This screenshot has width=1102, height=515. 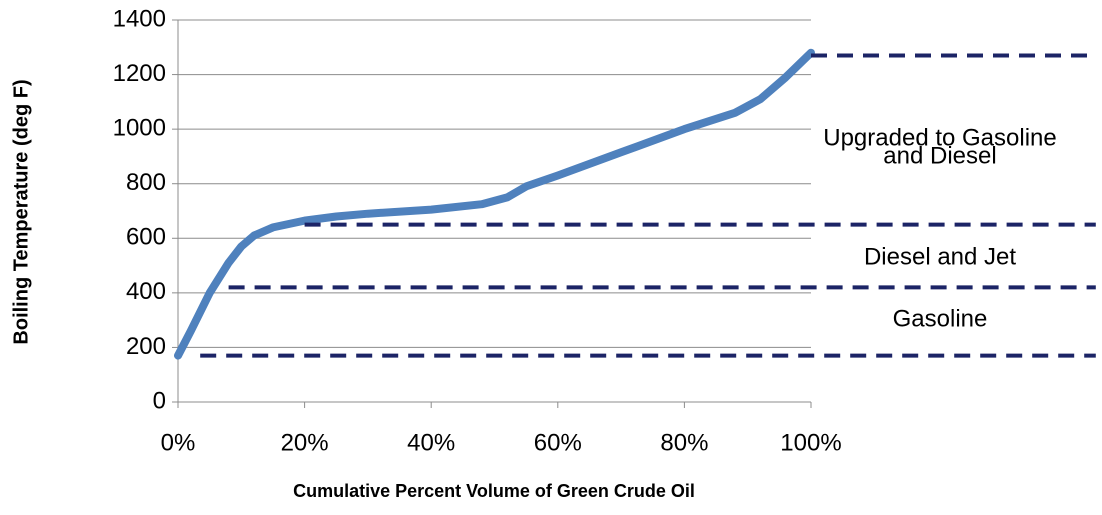 What do you see at coordinates (940, 256) in the screenshot?
I see `annotation: Diesel and Jet` at bounding box center [940, 256].